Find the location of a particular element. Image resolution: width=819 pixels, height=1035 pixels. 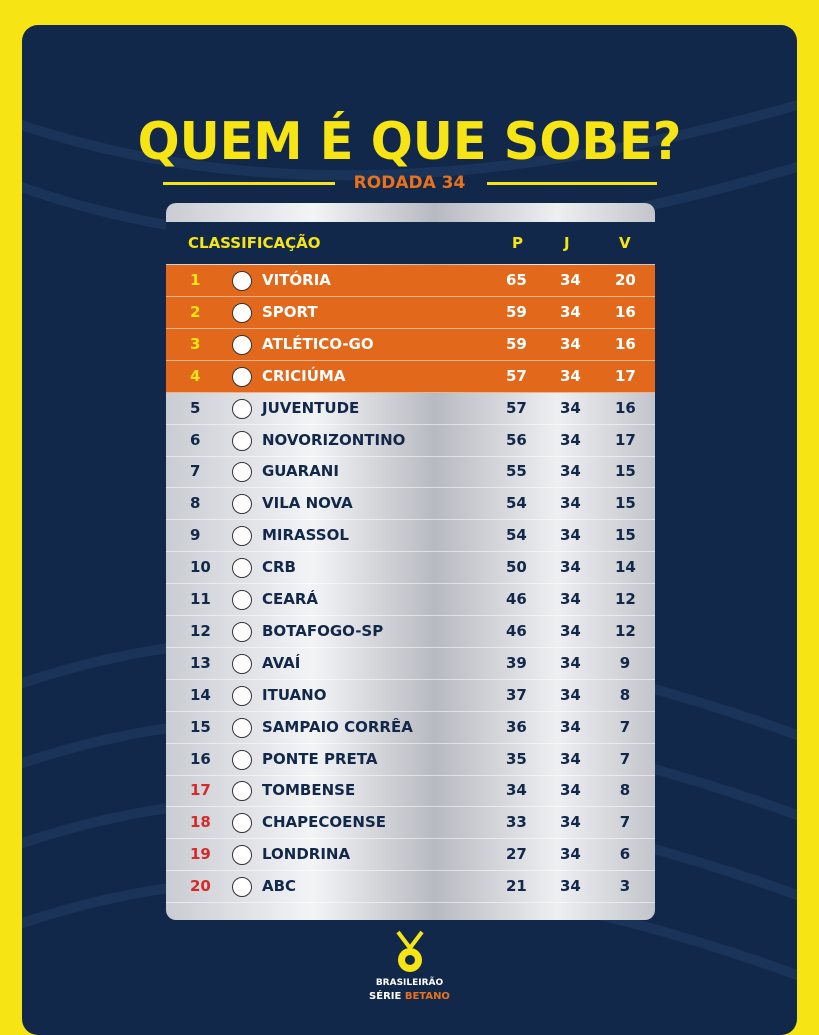

table-row: 17 TOMBENSE 34 34 8 is located at coordinates (410, 791).